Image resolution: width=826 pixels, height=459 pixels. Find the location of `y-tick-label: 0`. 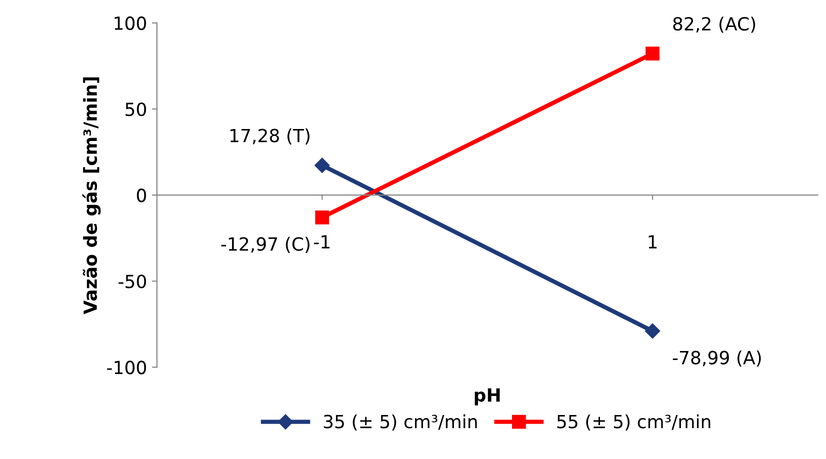

y-tick-label: 0 is located at coordinates (141, 195).